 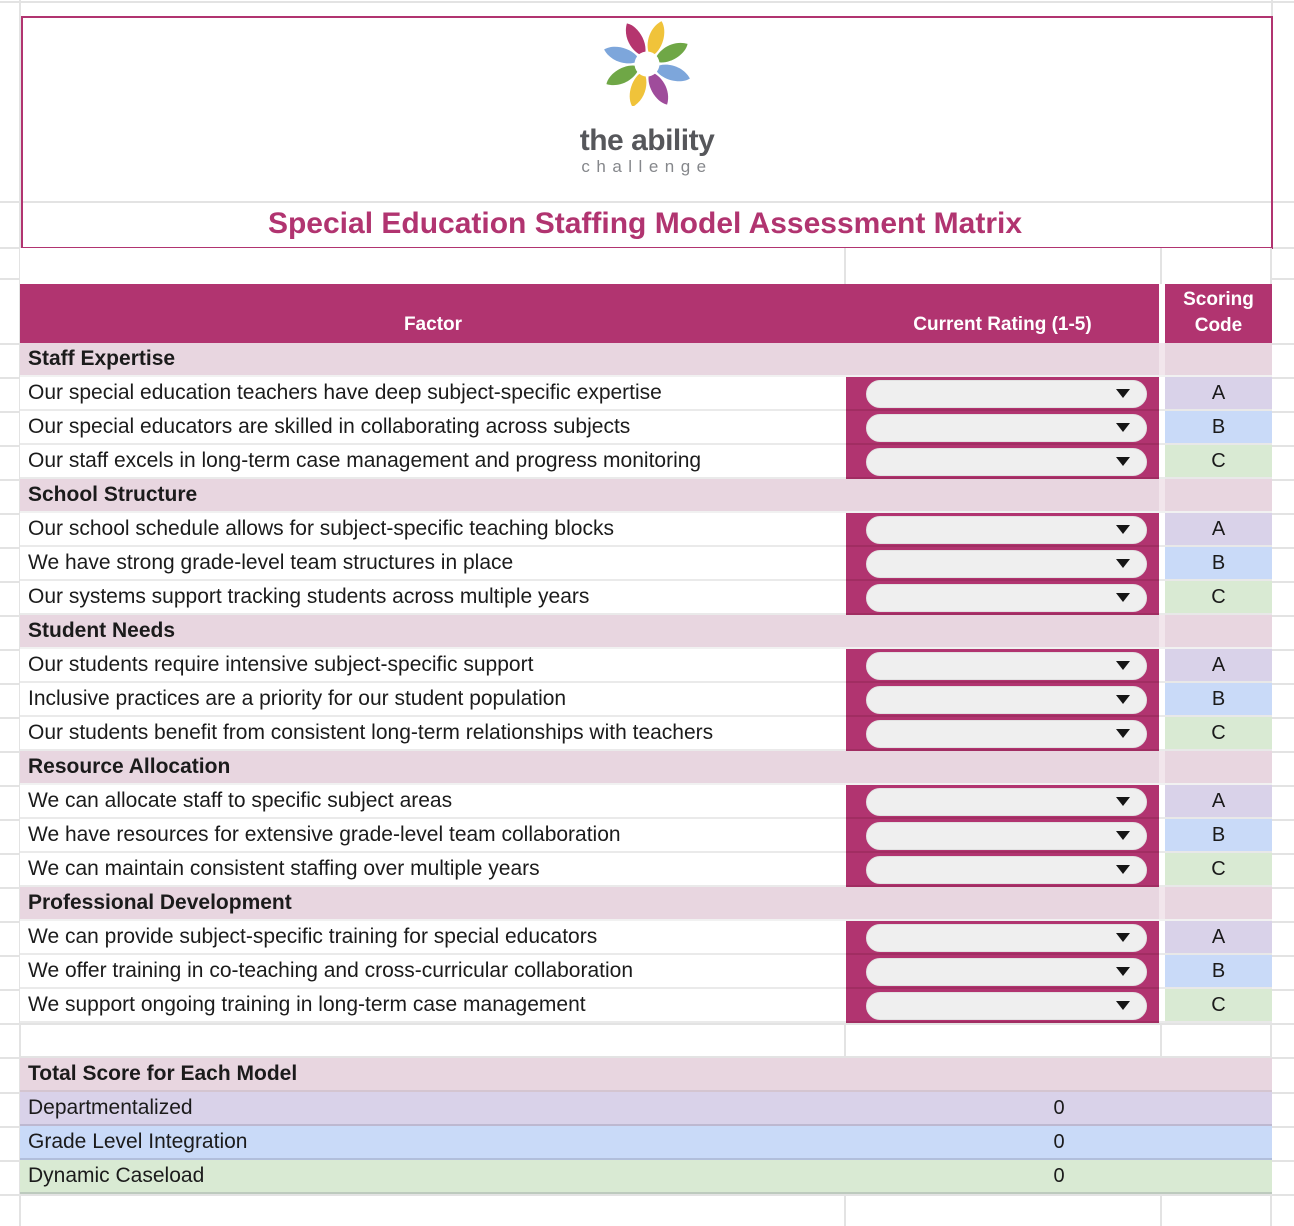 What do you see at coordinates (433, 768) in the screenshot?
I see `section-title: Resource Allocation` at bounding box center [433, 768].